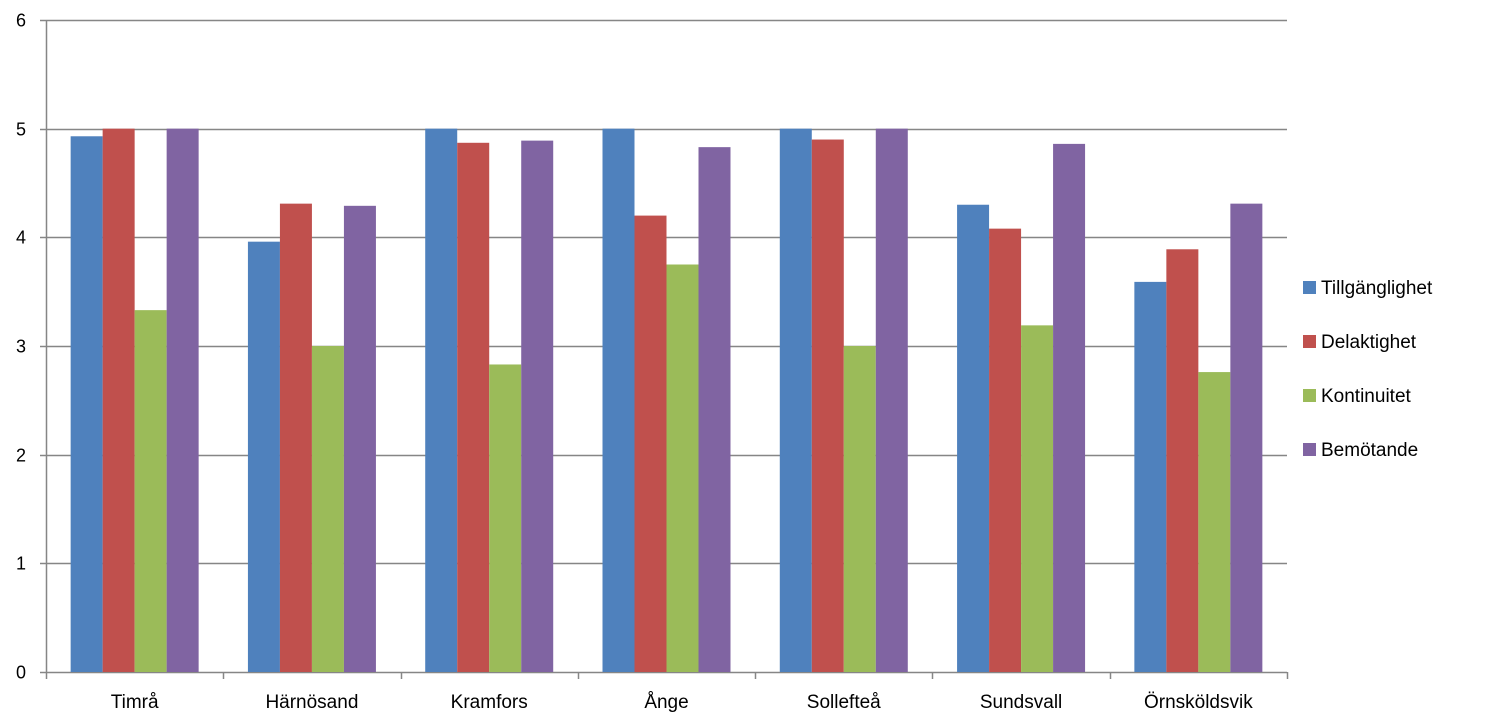  What do you see at coordinates (795, 400) in the screenshot?
I see `bar-tillgänglighet-4` at bounding box center [795, 400].